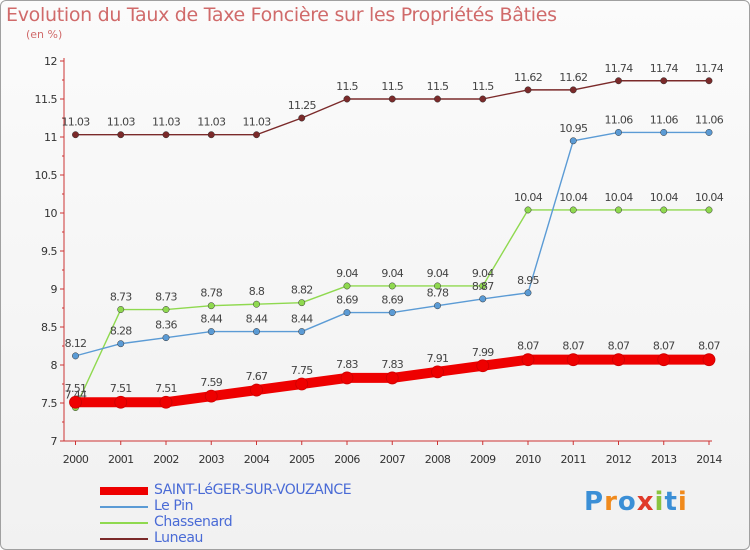 This screenshot has width=750, height=550. What do you see at coordinates (174, 506) in the screenshot?
I see `legend-label: Le Pin` at bounding box center [174, 506].